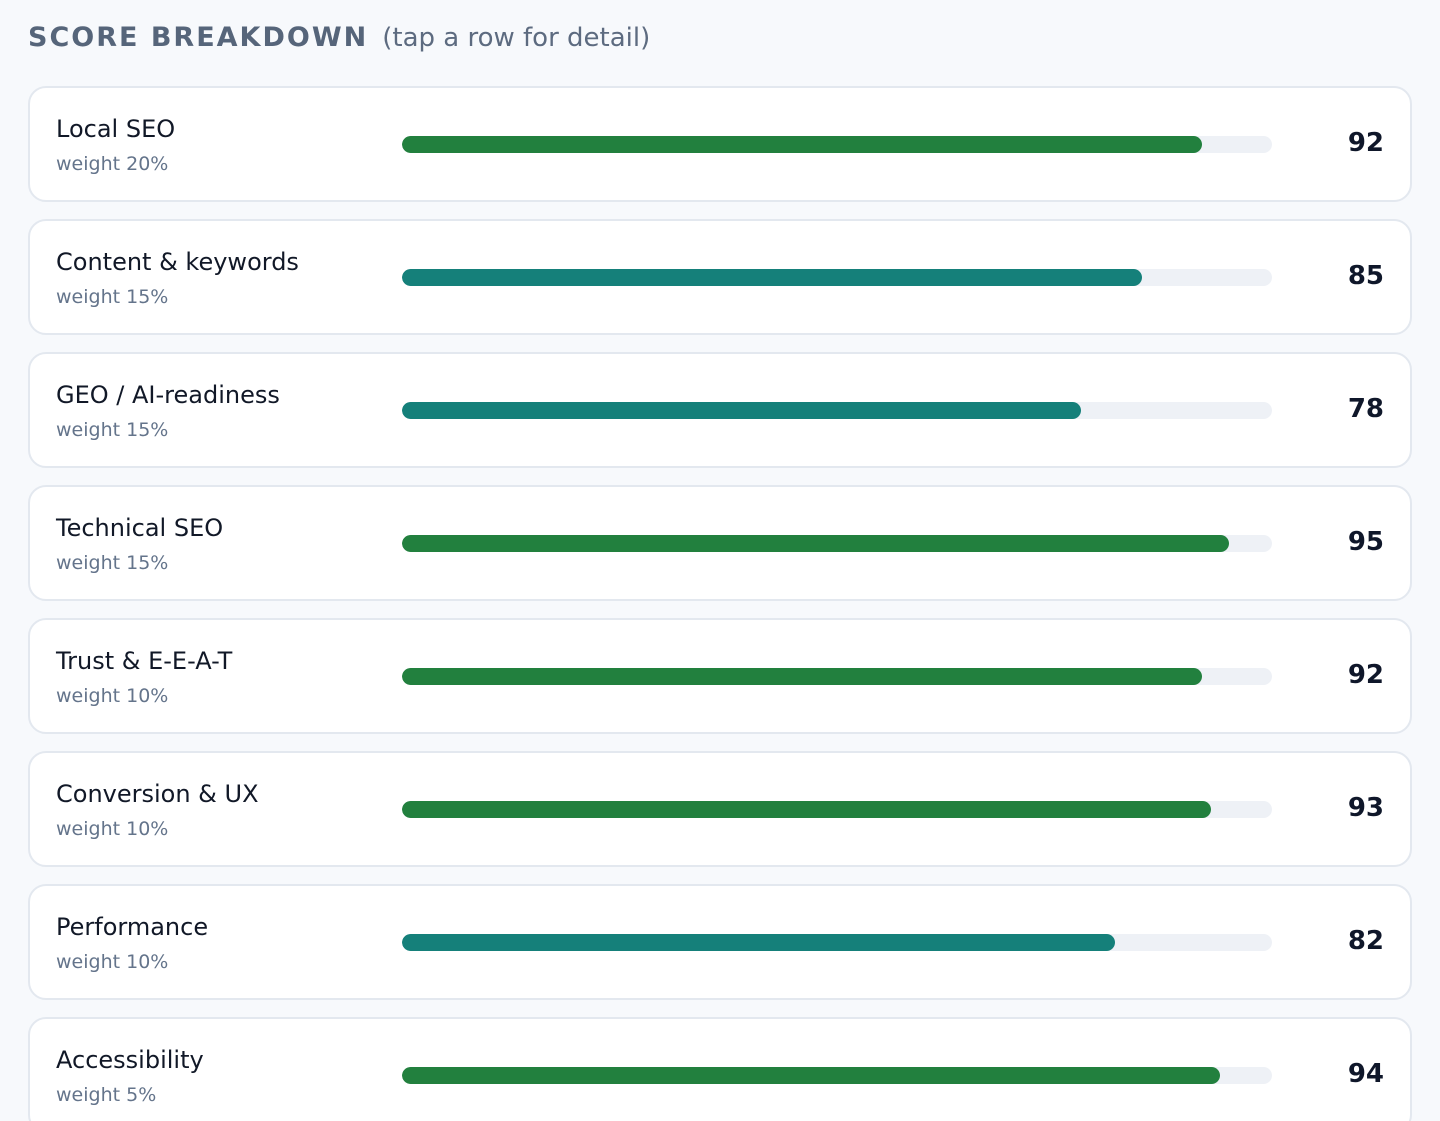 The width and height of the screenshot is (1440, 1121). I want to click on section-title: SCORE BREAKDOWN, so click(198, 37).